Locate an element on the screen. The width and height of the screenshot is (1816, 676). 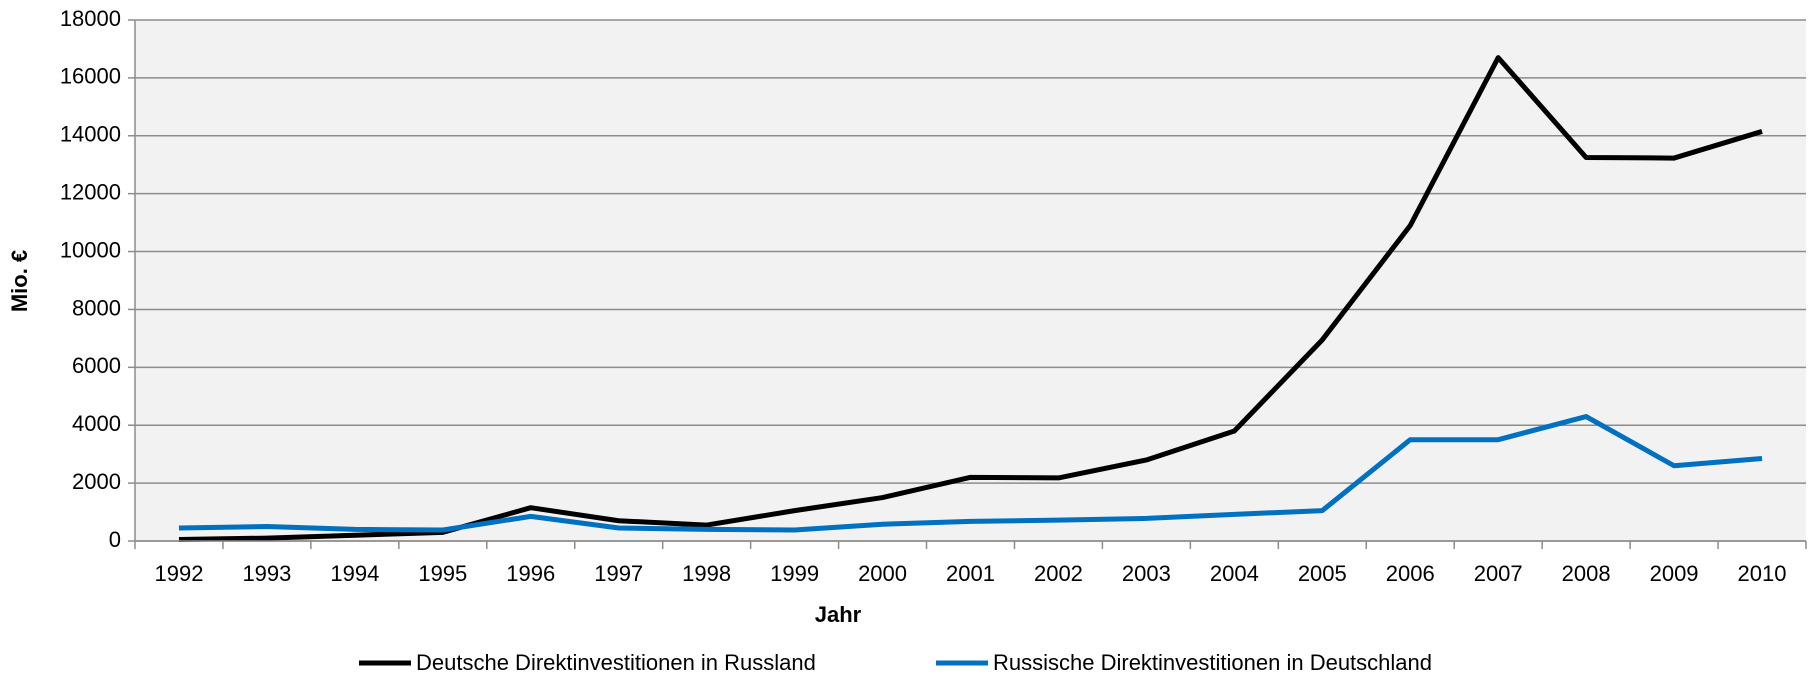
y-tick-label: 8000 is located at coordinates (96, 307).